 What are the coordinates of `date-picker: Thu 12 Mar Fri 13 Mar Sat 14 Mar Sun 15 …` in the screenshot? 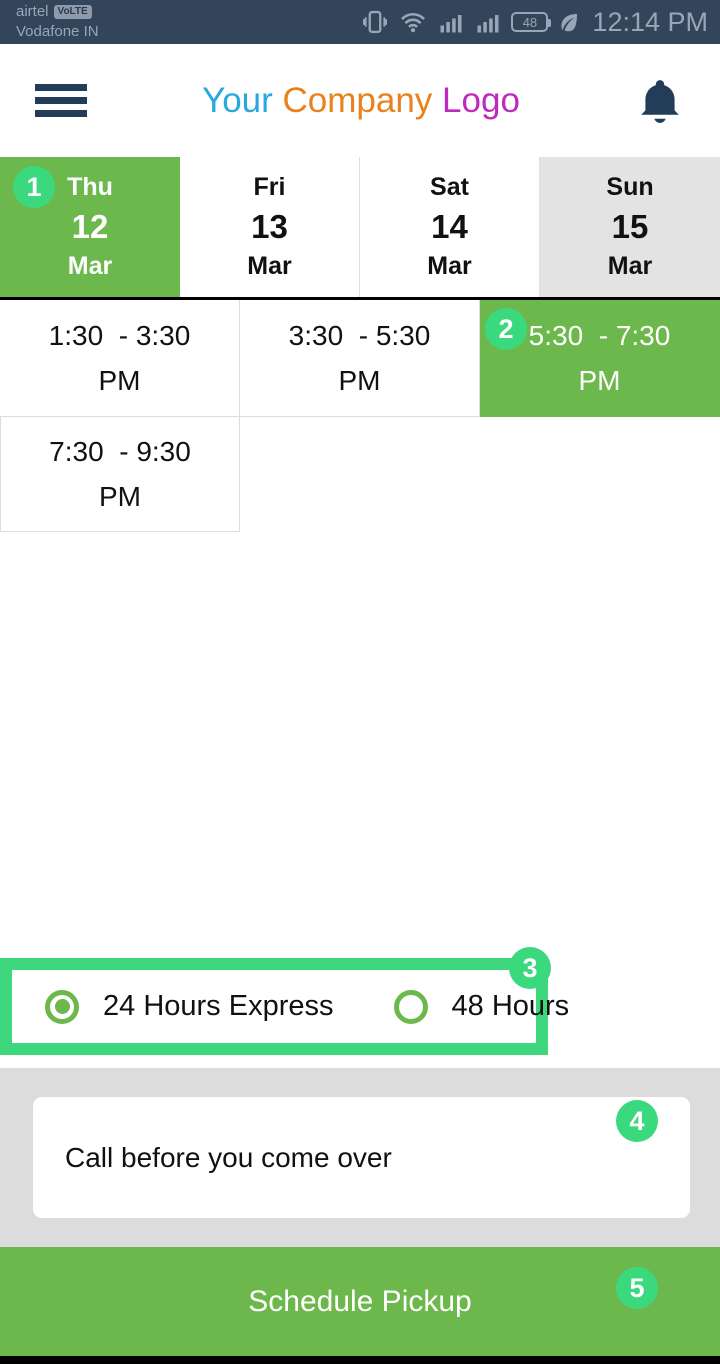 It's located at (360, 228).